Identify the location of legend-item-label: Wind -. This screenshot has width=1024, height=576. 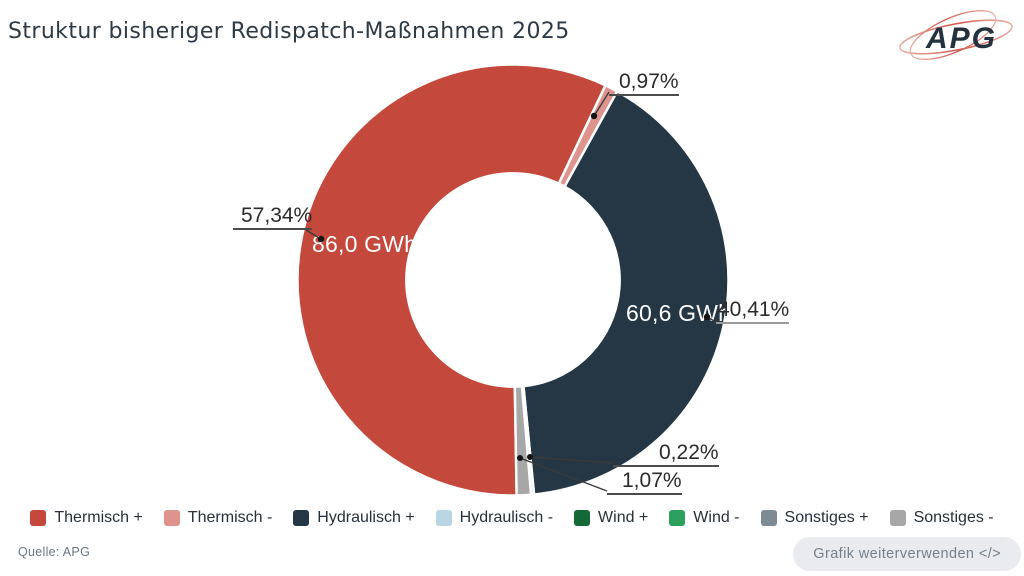
(716, 517).